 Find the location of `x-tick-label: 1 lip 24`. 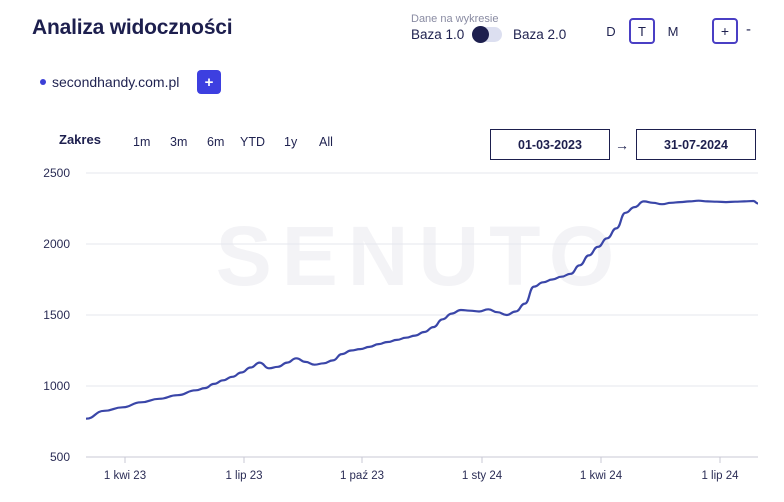

x-tick-label: 1 lip 24 is located at coordinates (720, 476).